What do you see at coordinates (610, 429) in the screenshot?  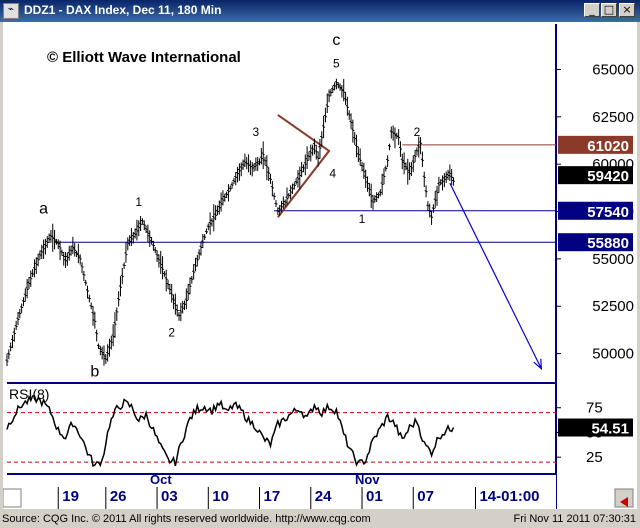 I see `rsi-last-label: 54.51` at bounding box center [610, 429].